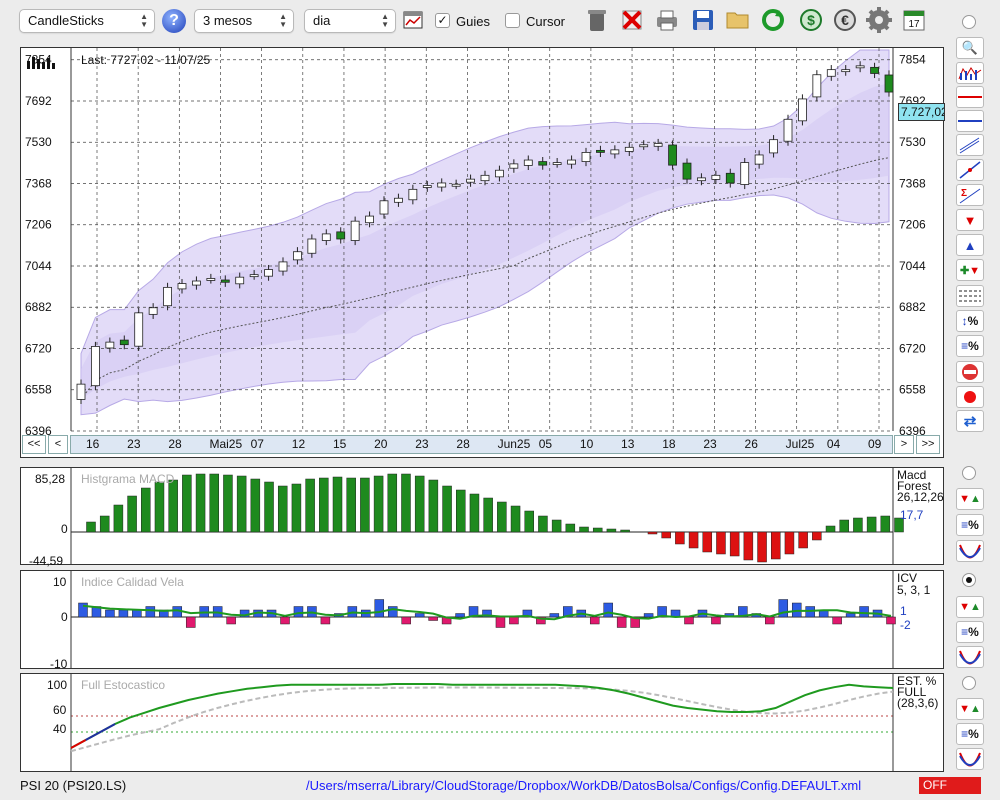 Image resolution: width=1000 pixels, height=800 pixels. Describe the element at coordinates (38, 225) in the screenshot. I see `y-tick-left: 7206` at that location.